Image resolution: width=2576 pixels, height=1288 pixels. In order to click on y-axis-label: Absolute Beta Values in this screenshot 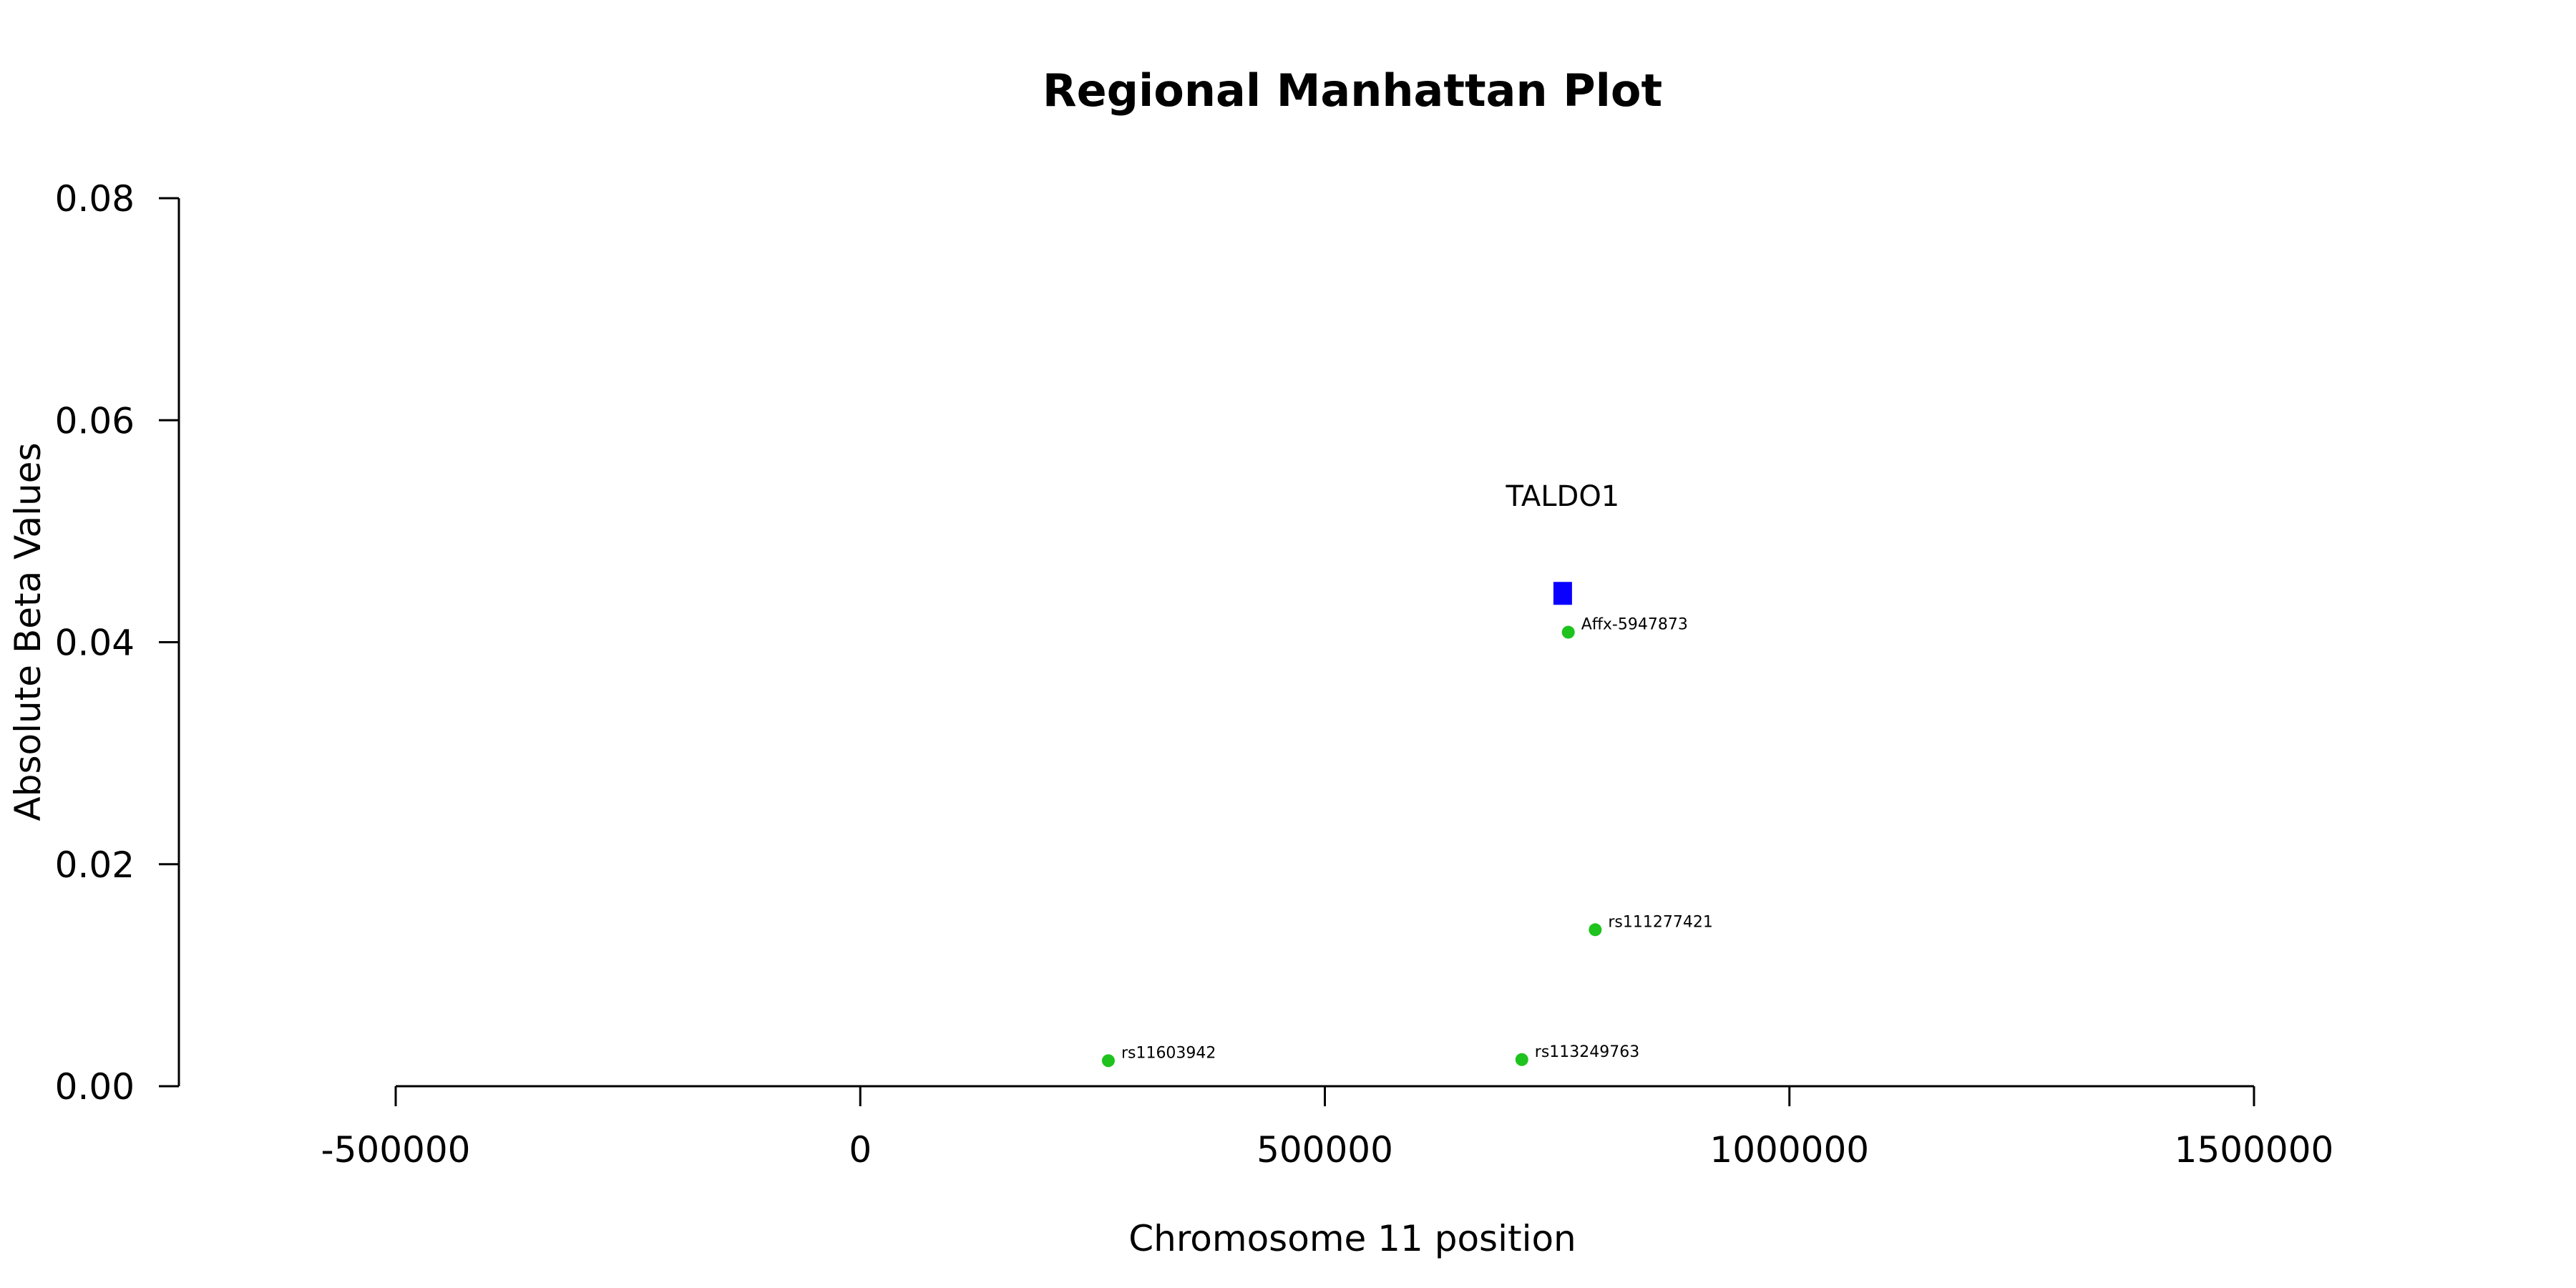, I will do `click(28, 632)`.